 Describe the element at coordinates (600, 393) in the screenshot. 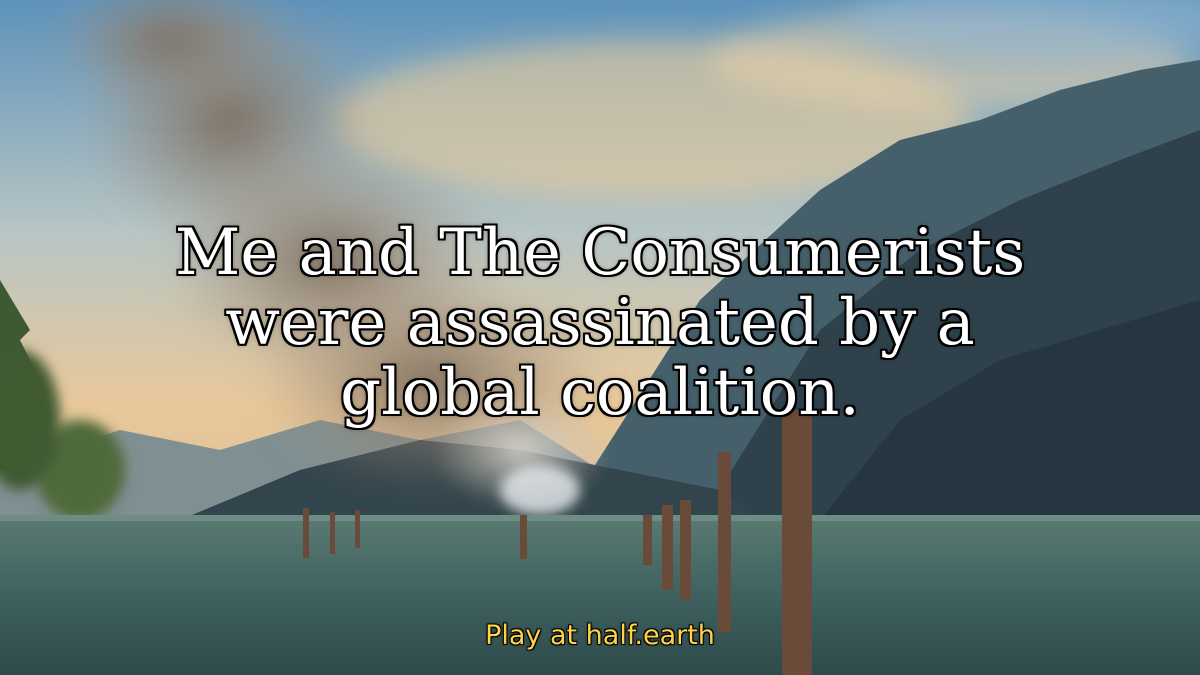

I see `headline-line-3: global coalition.` at that location.